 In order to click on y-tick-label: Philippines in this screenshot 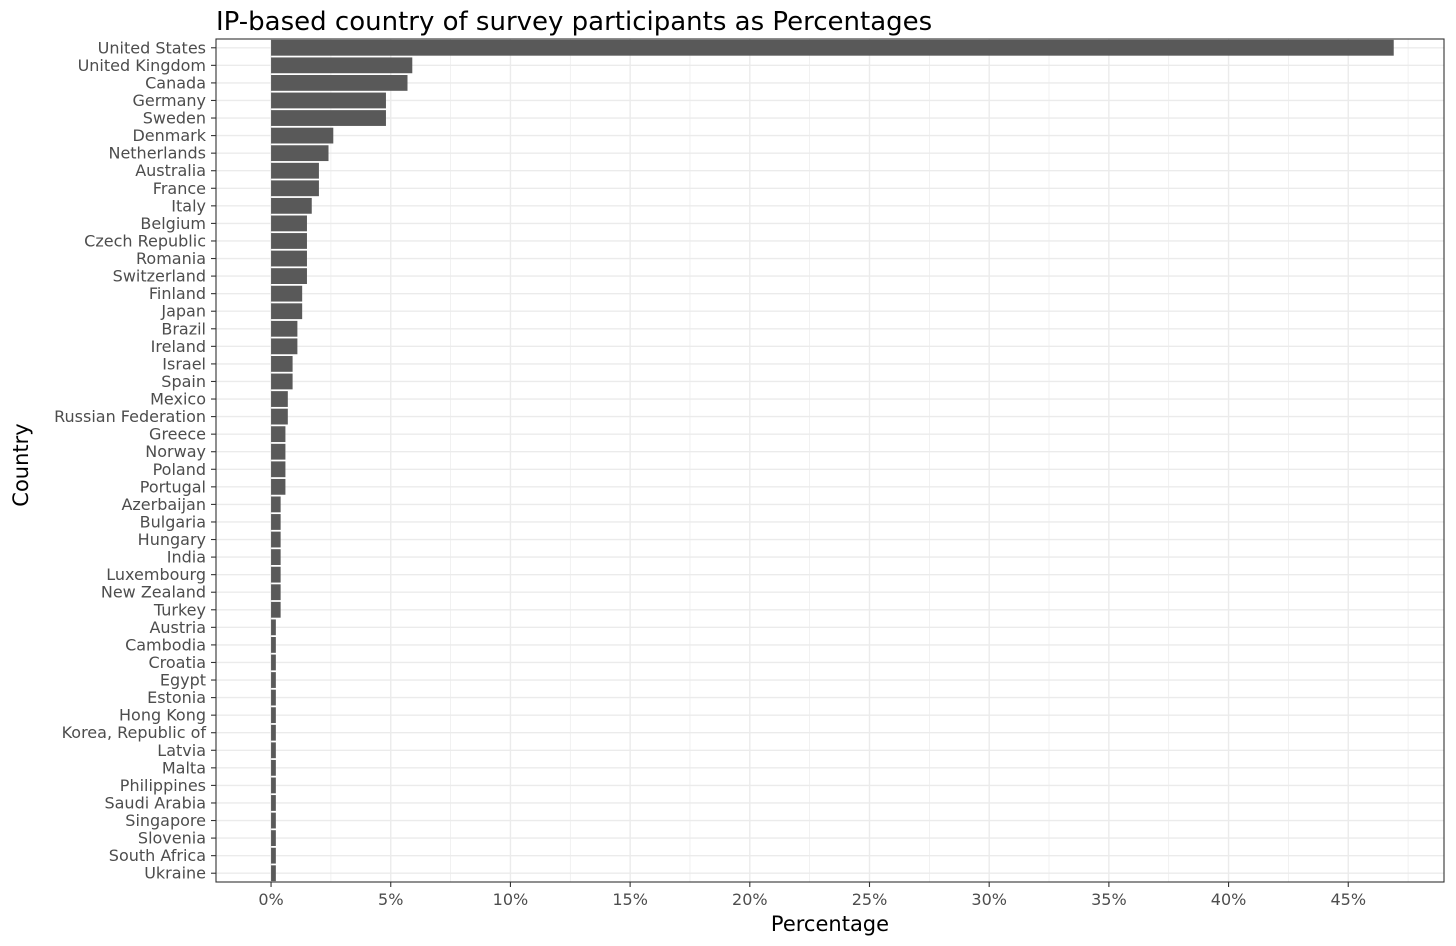, I will do `click(163, 785)`.